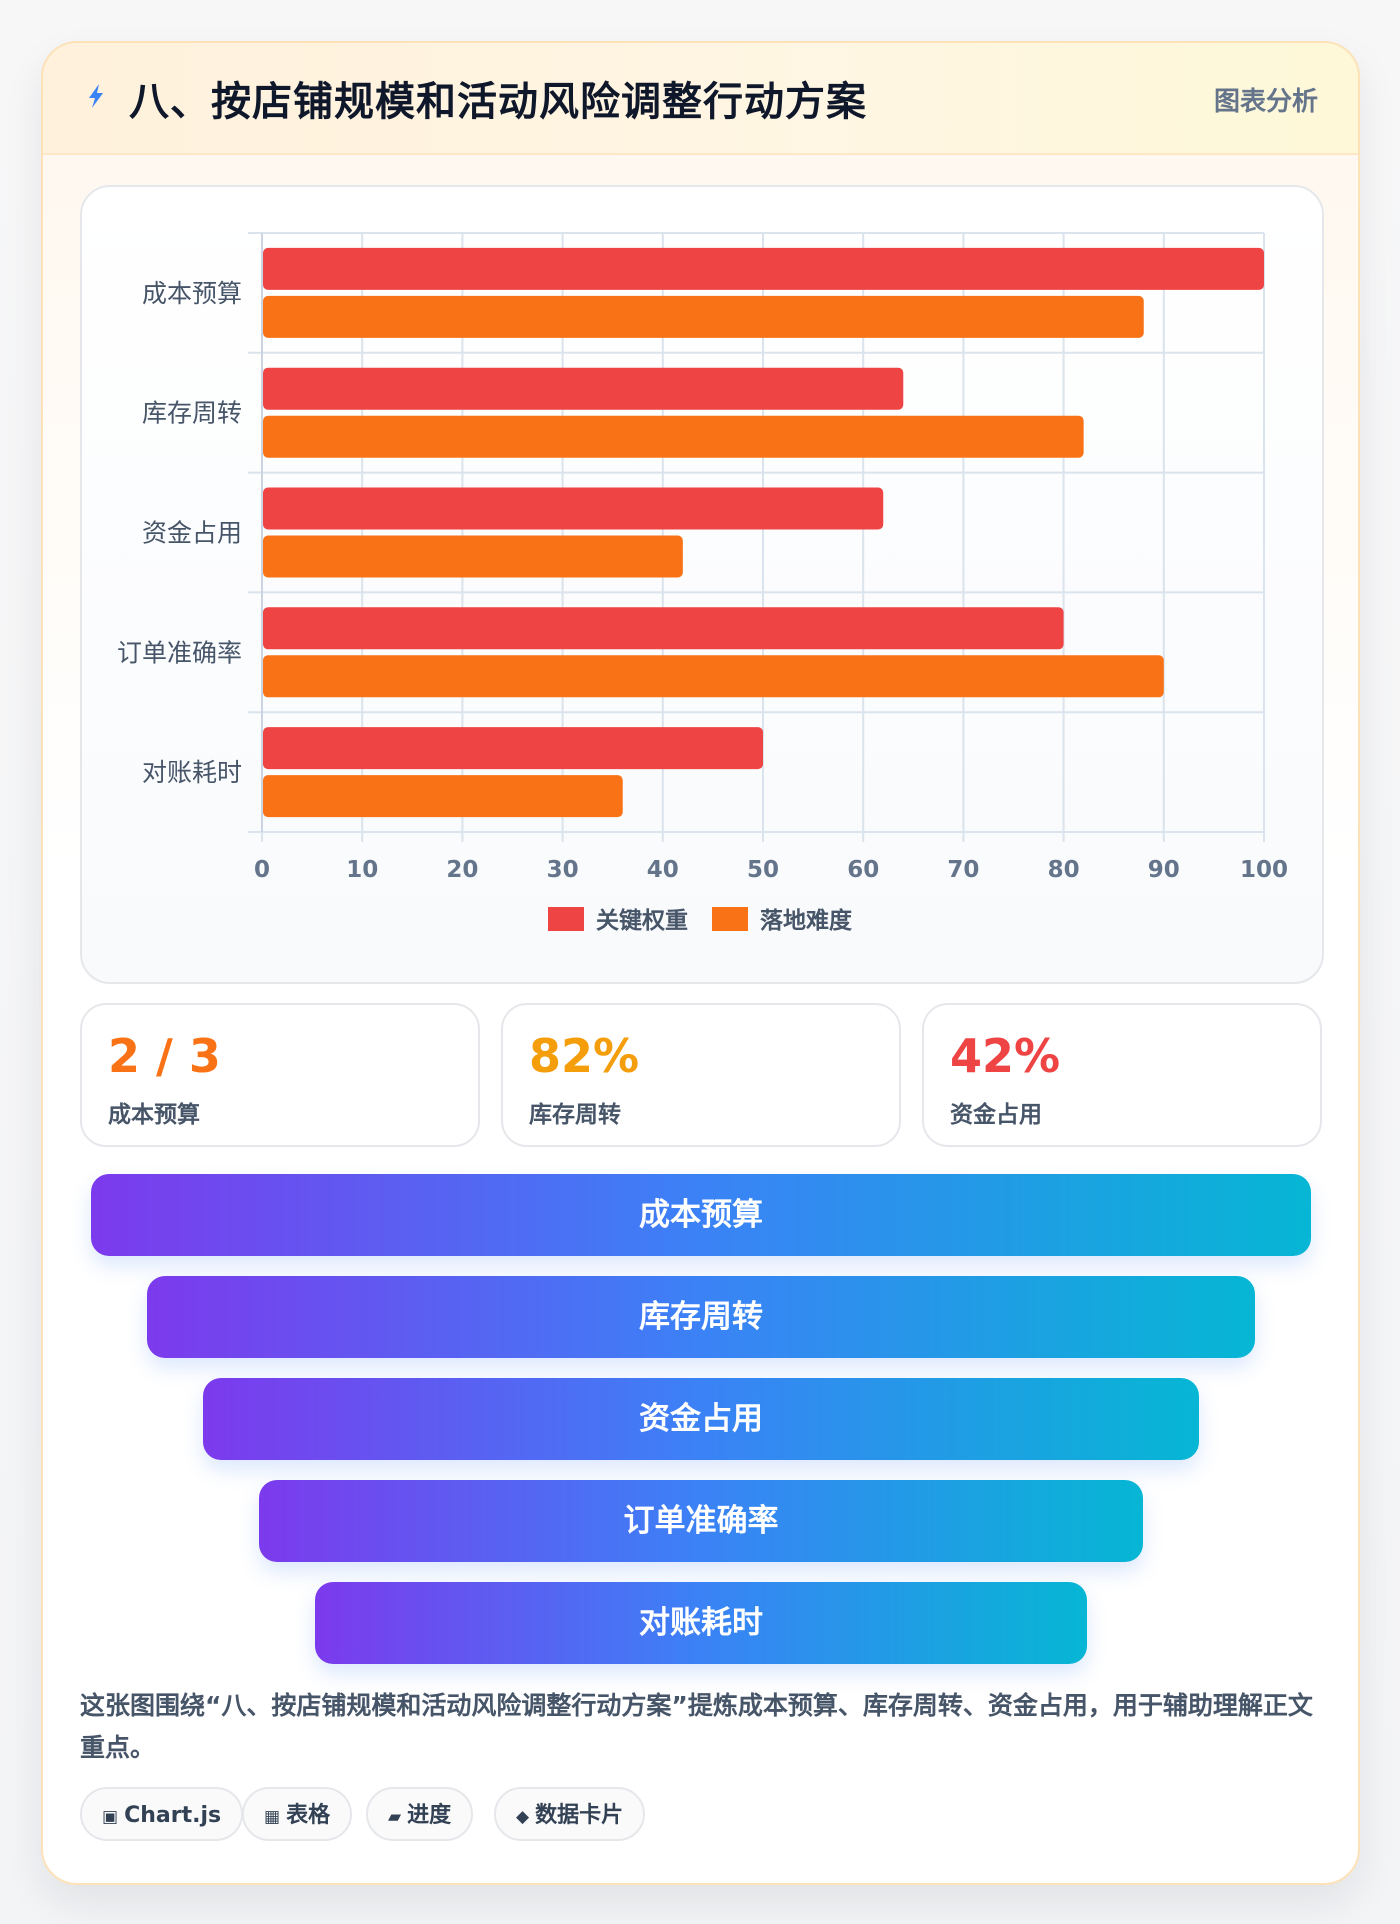 Image resolution: width=1400 pixels, height=1924 pixels. I want to click on tag-progress: ▰ 进度, so click(420, 1814).